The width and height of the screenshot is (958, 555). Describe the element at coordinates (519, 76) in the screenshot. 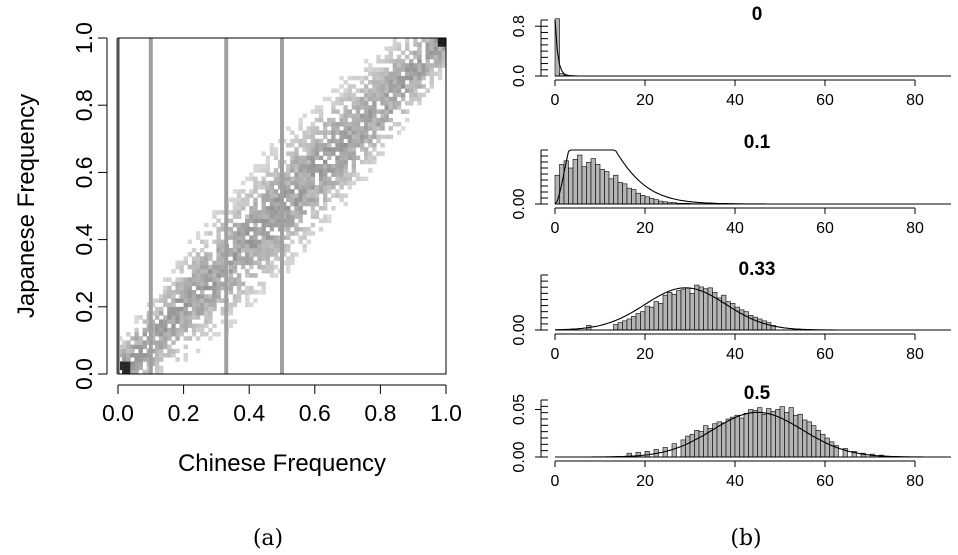

I see `y-tick-label: 0.0` at that location.